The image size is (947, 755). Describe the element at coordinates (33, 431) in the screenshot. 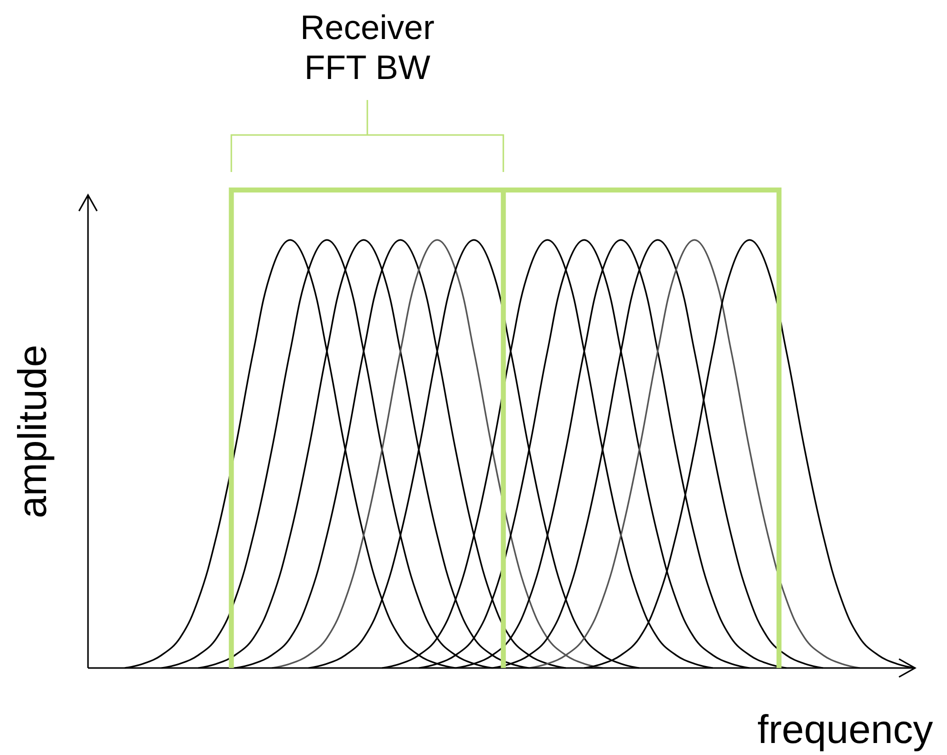

I see `y-axis-title: amplitude` at that location.